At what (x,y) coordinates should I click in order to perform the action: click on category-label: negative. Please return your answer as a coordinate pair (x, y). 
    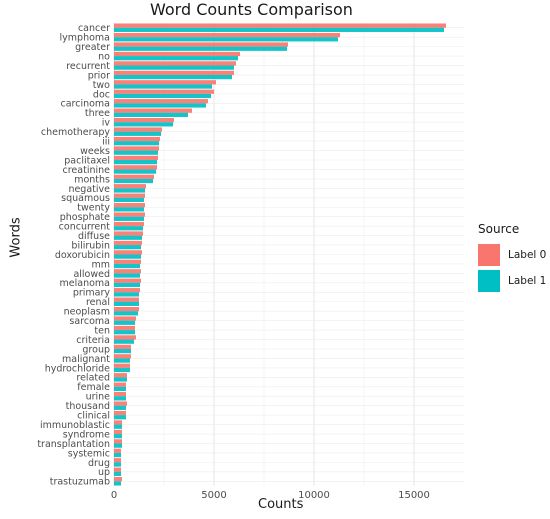
    Looking at the image, I should click on (89, 189).